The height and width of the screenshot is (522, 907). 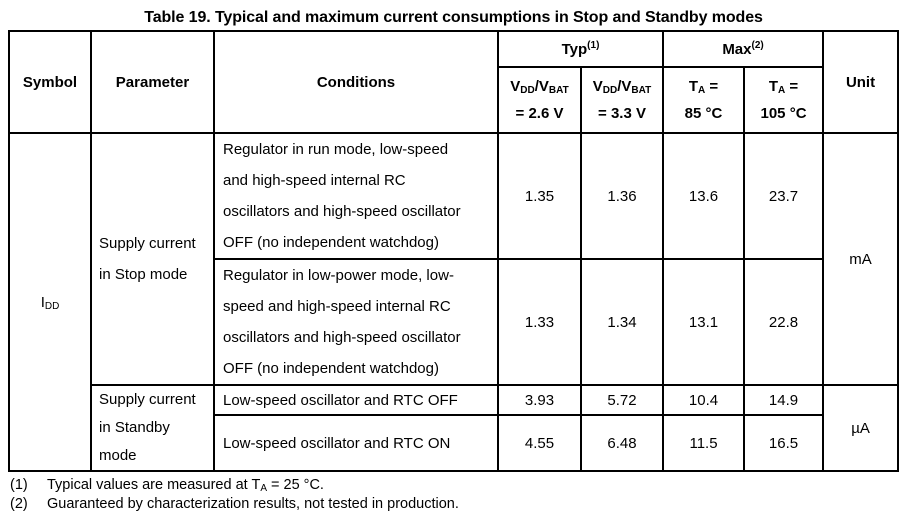 I want to click on text-line: and high-speed internal RC, so click(x=314, y=180).